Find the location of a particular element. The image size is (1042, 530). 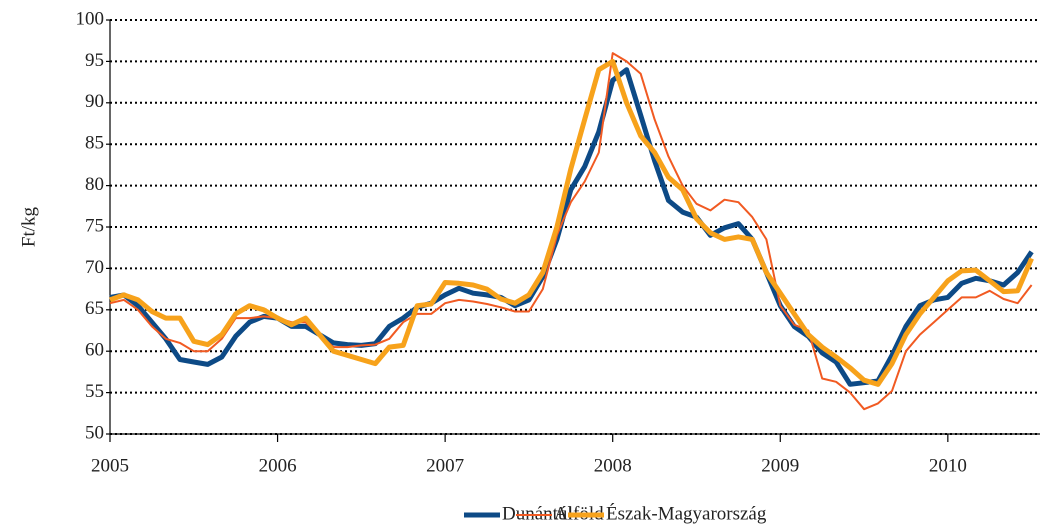

y-tick-label: 70 is located at coordinates (94, 267).